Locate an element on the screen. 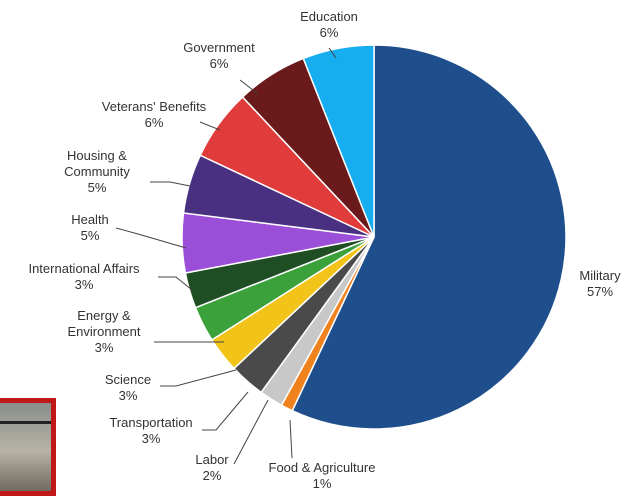 The height and width of the screenshot is (496, 631). pie-slice is located at coordinates (338, 141).